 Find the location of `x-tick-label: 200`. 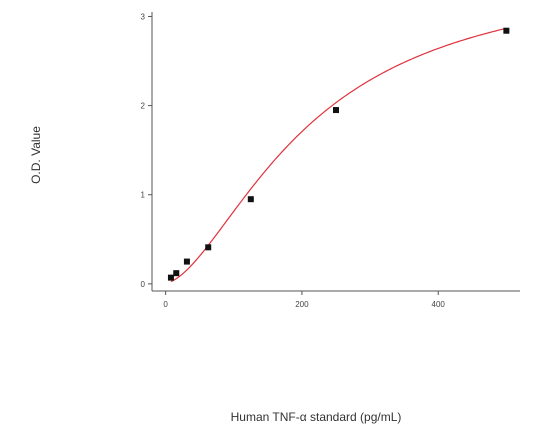

x-tick-label: 200 is located at coordinates (302, 304).